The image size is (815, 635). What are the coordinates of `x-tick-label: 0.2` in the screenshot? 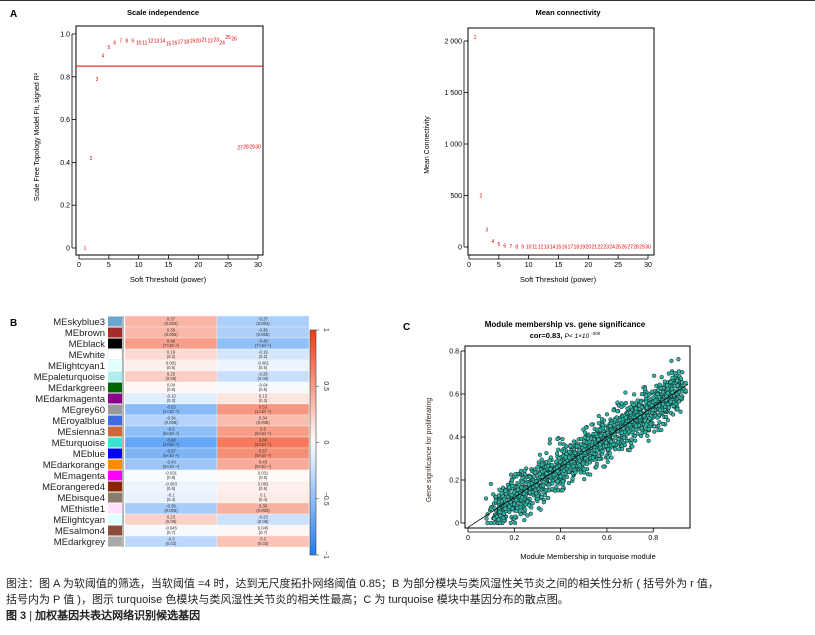 It's located at (514, 538).